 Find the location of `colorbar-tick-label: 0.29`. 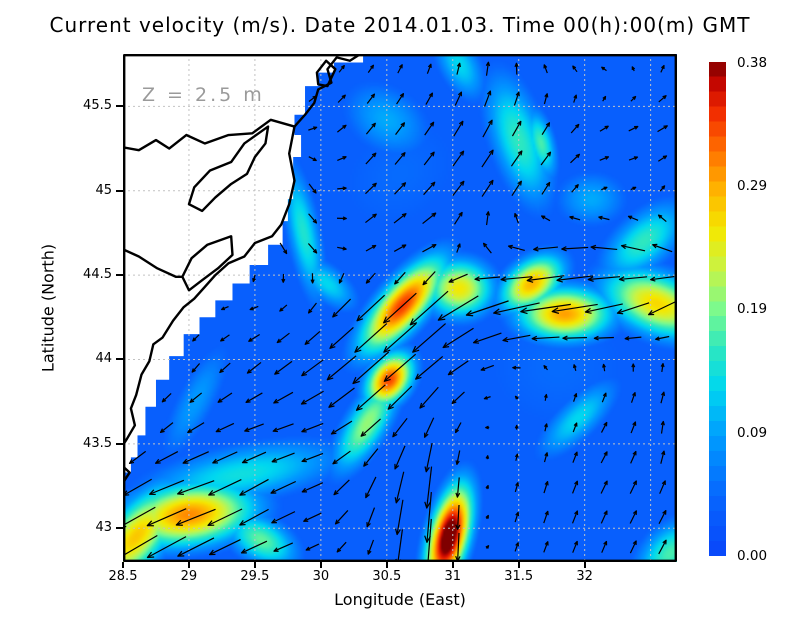

colorbar-tick-label: 0.29 is located at coordinates (752, 186).